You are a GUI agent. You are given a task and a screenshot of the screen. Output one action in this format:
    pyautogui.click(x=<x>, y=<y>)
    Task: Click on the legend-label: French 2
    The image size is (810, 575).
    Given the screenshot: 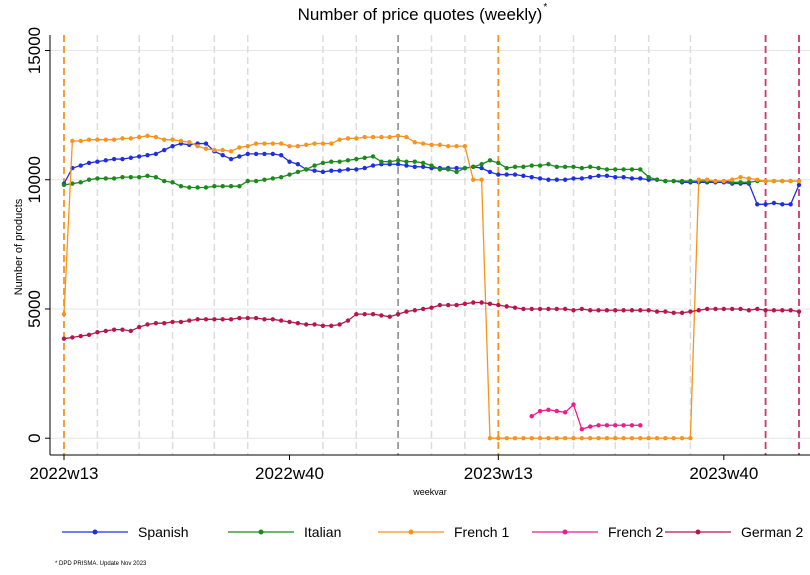 What is the action you would take?
    pyautogui.click(x=635, y=532)
    